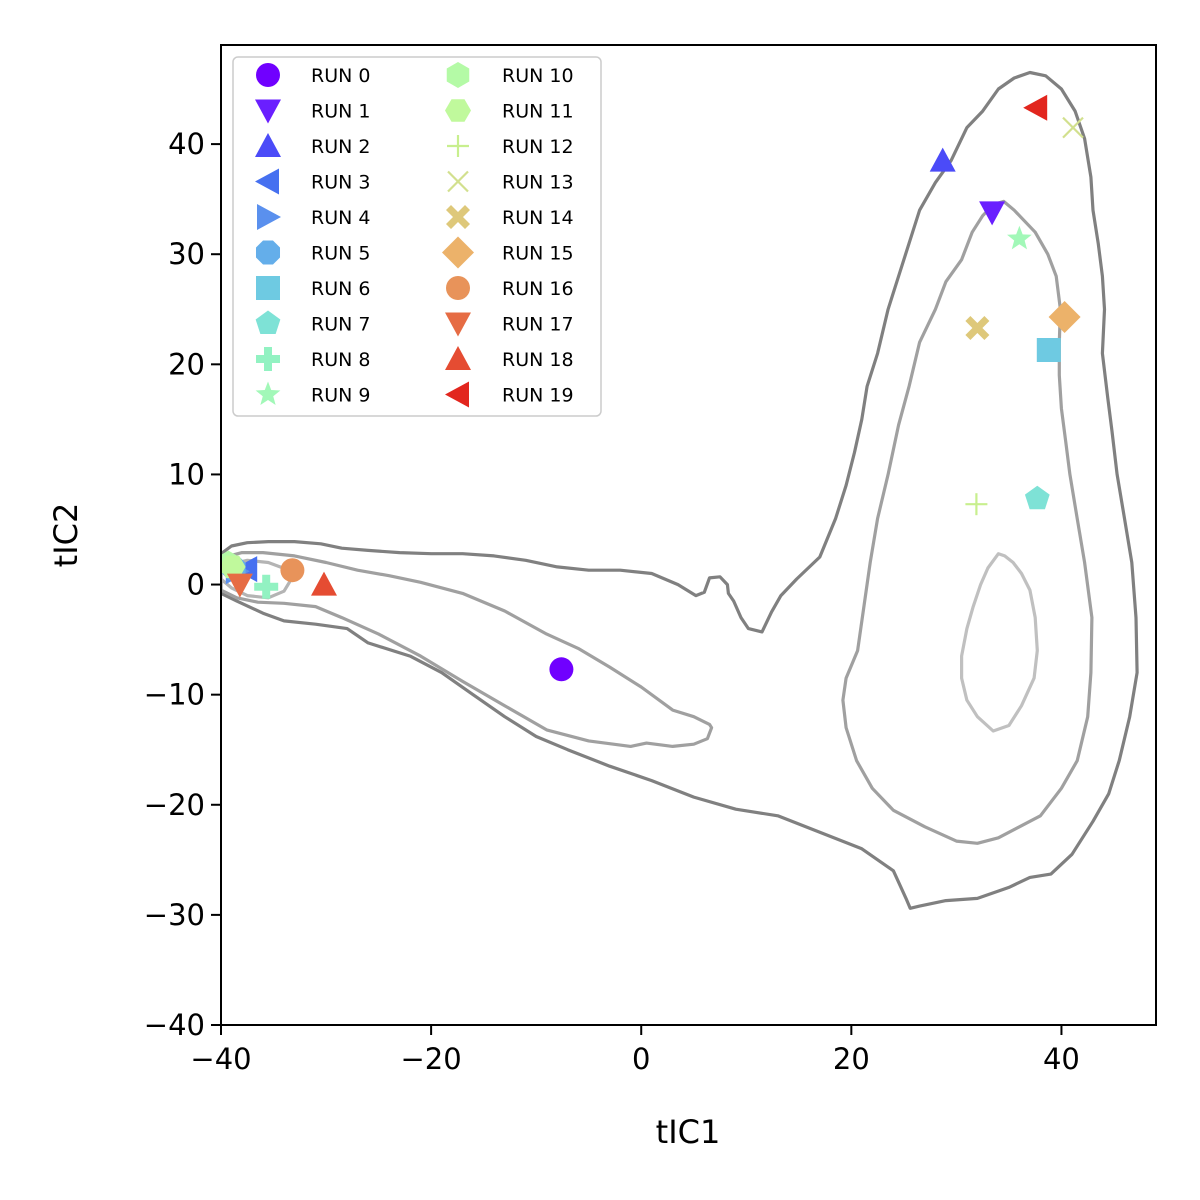 The height and width of the screenshot is (1200, 1200). Describe the element at coordinates (186, 474) in the screenshot. I see `y-tick-label: 10` at that location.